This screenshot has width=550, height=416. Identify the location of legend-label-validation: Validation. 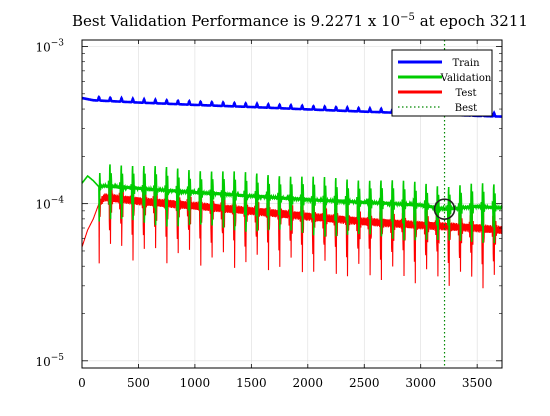
(466, 78).